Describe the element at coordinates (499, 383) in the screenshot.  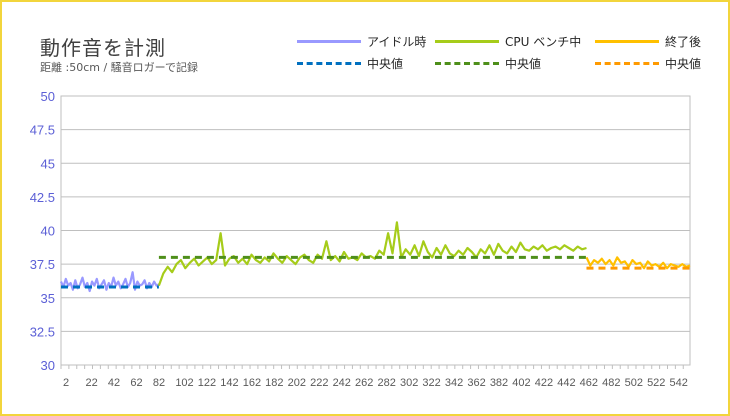
I see `x-tick-label: 382` at that location.